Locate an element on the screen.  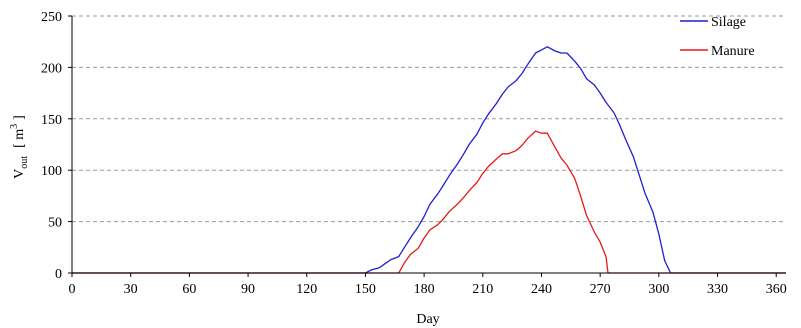
legend: Silage Manure is located at coordinates (717, 37).